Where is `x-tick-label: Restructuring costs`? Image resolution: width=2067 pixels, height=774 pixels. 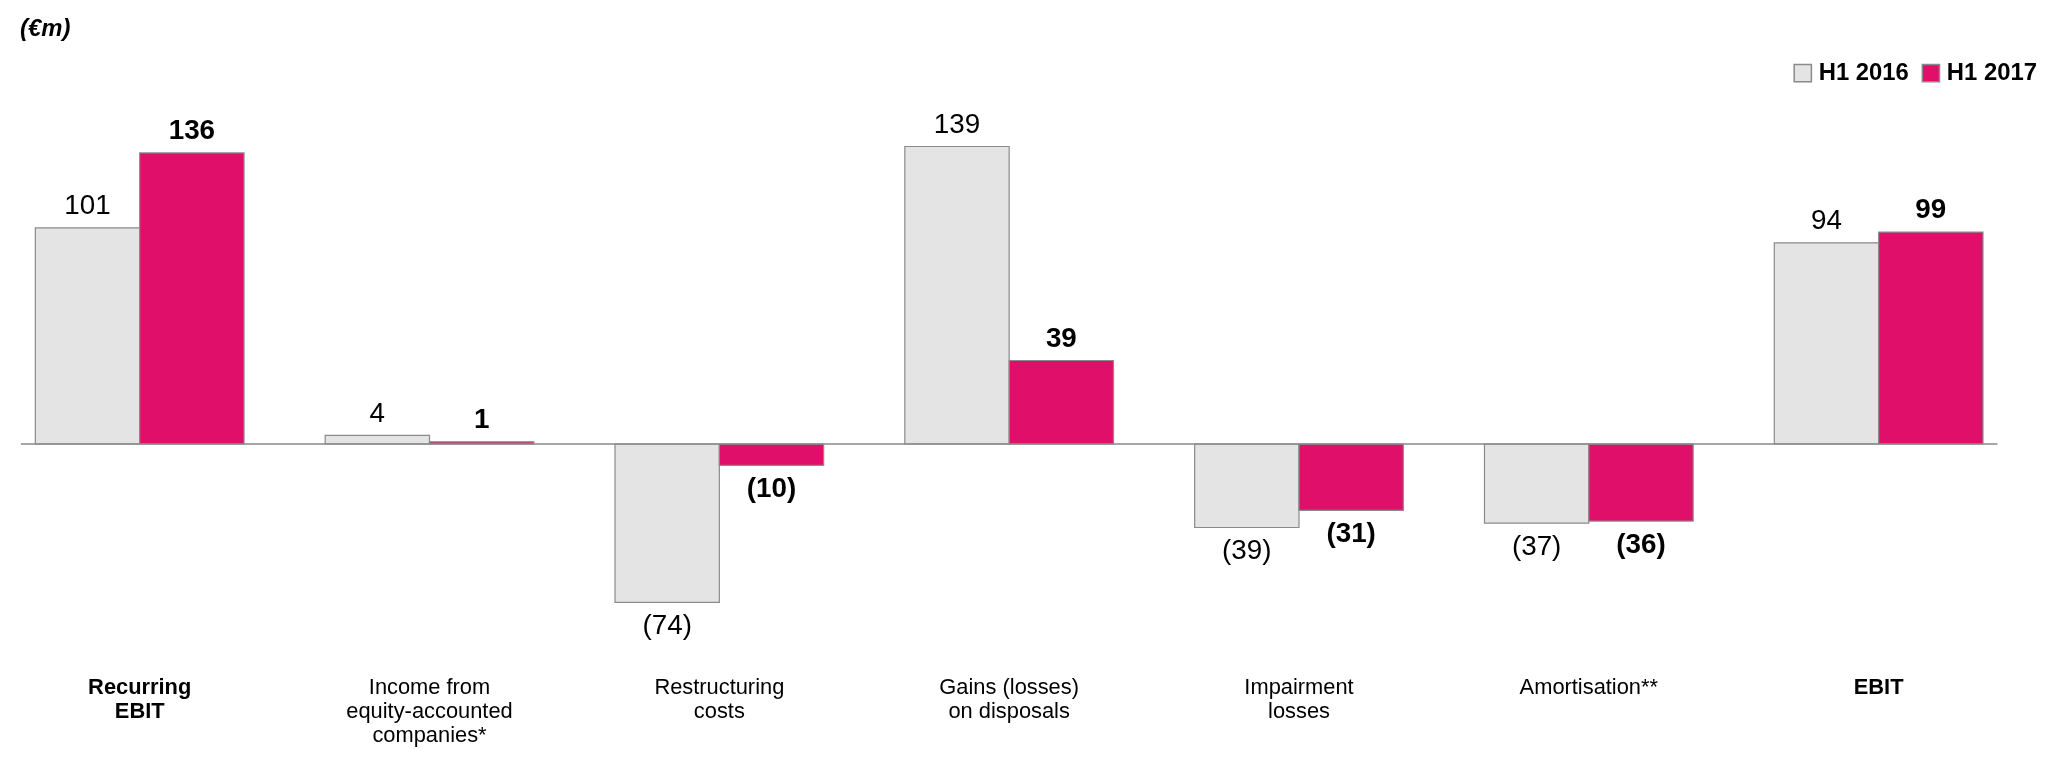 x-tick-label: Restructuring costs is located at coordinates (719, 699).